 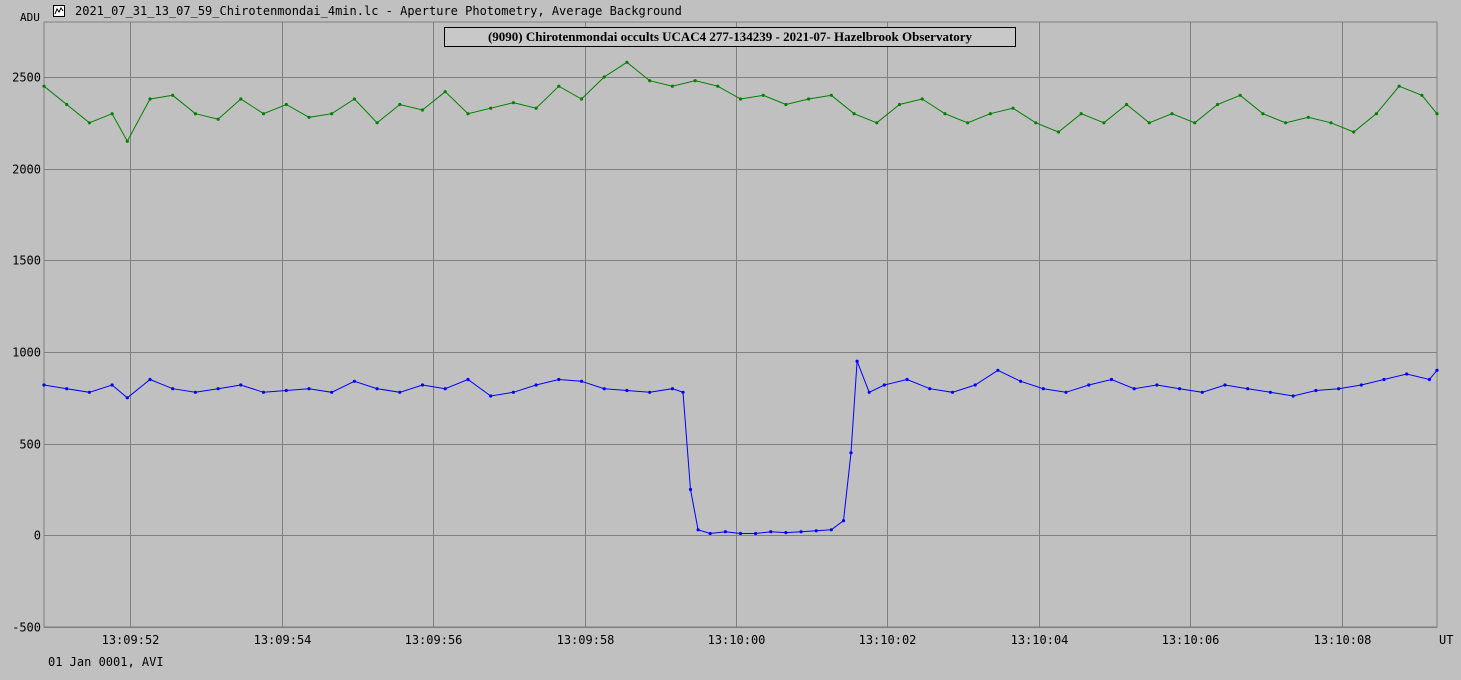 What do you see at coordinates (1446, 640) in the screenshot?
I see `x-axis-unit-label: UT` at bounding box center [1446, 640].